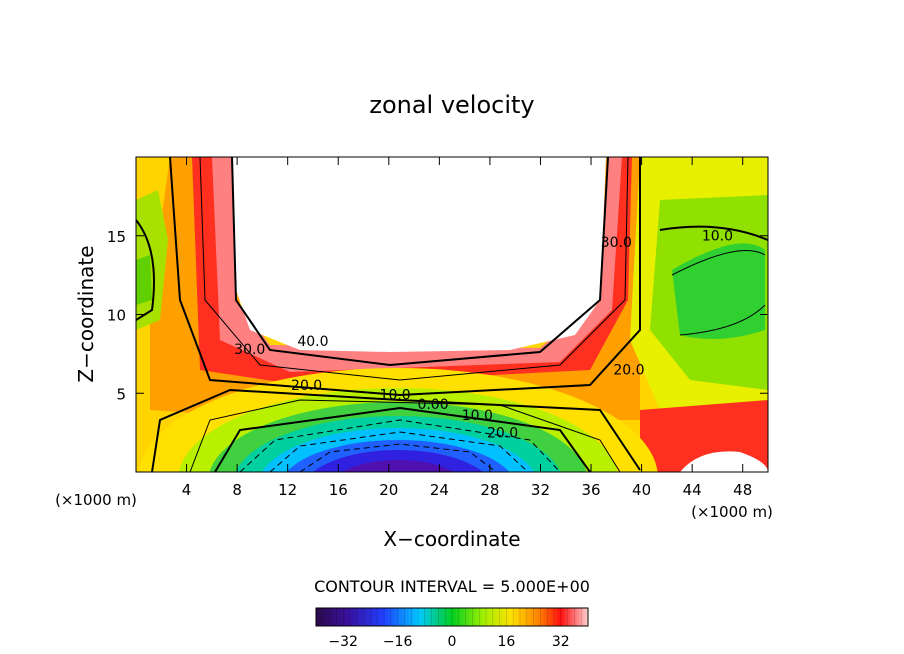 The image size is (904, 654). What do you see at coordinates (187, 490) in the screenshot?
I see `x-tick-label: 4` at bounding box center [187, 490].